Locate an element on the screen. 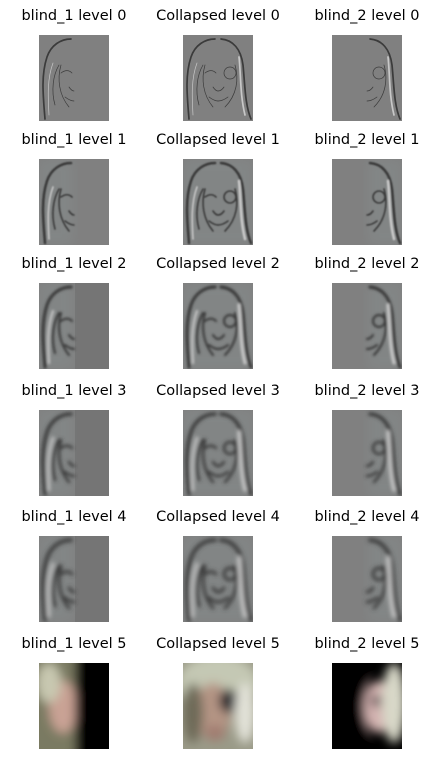 The width and height of the screenshot is (434, 762). panel-blind1-level-3: blind_1 level 3 is located at coordinates (74, 441).